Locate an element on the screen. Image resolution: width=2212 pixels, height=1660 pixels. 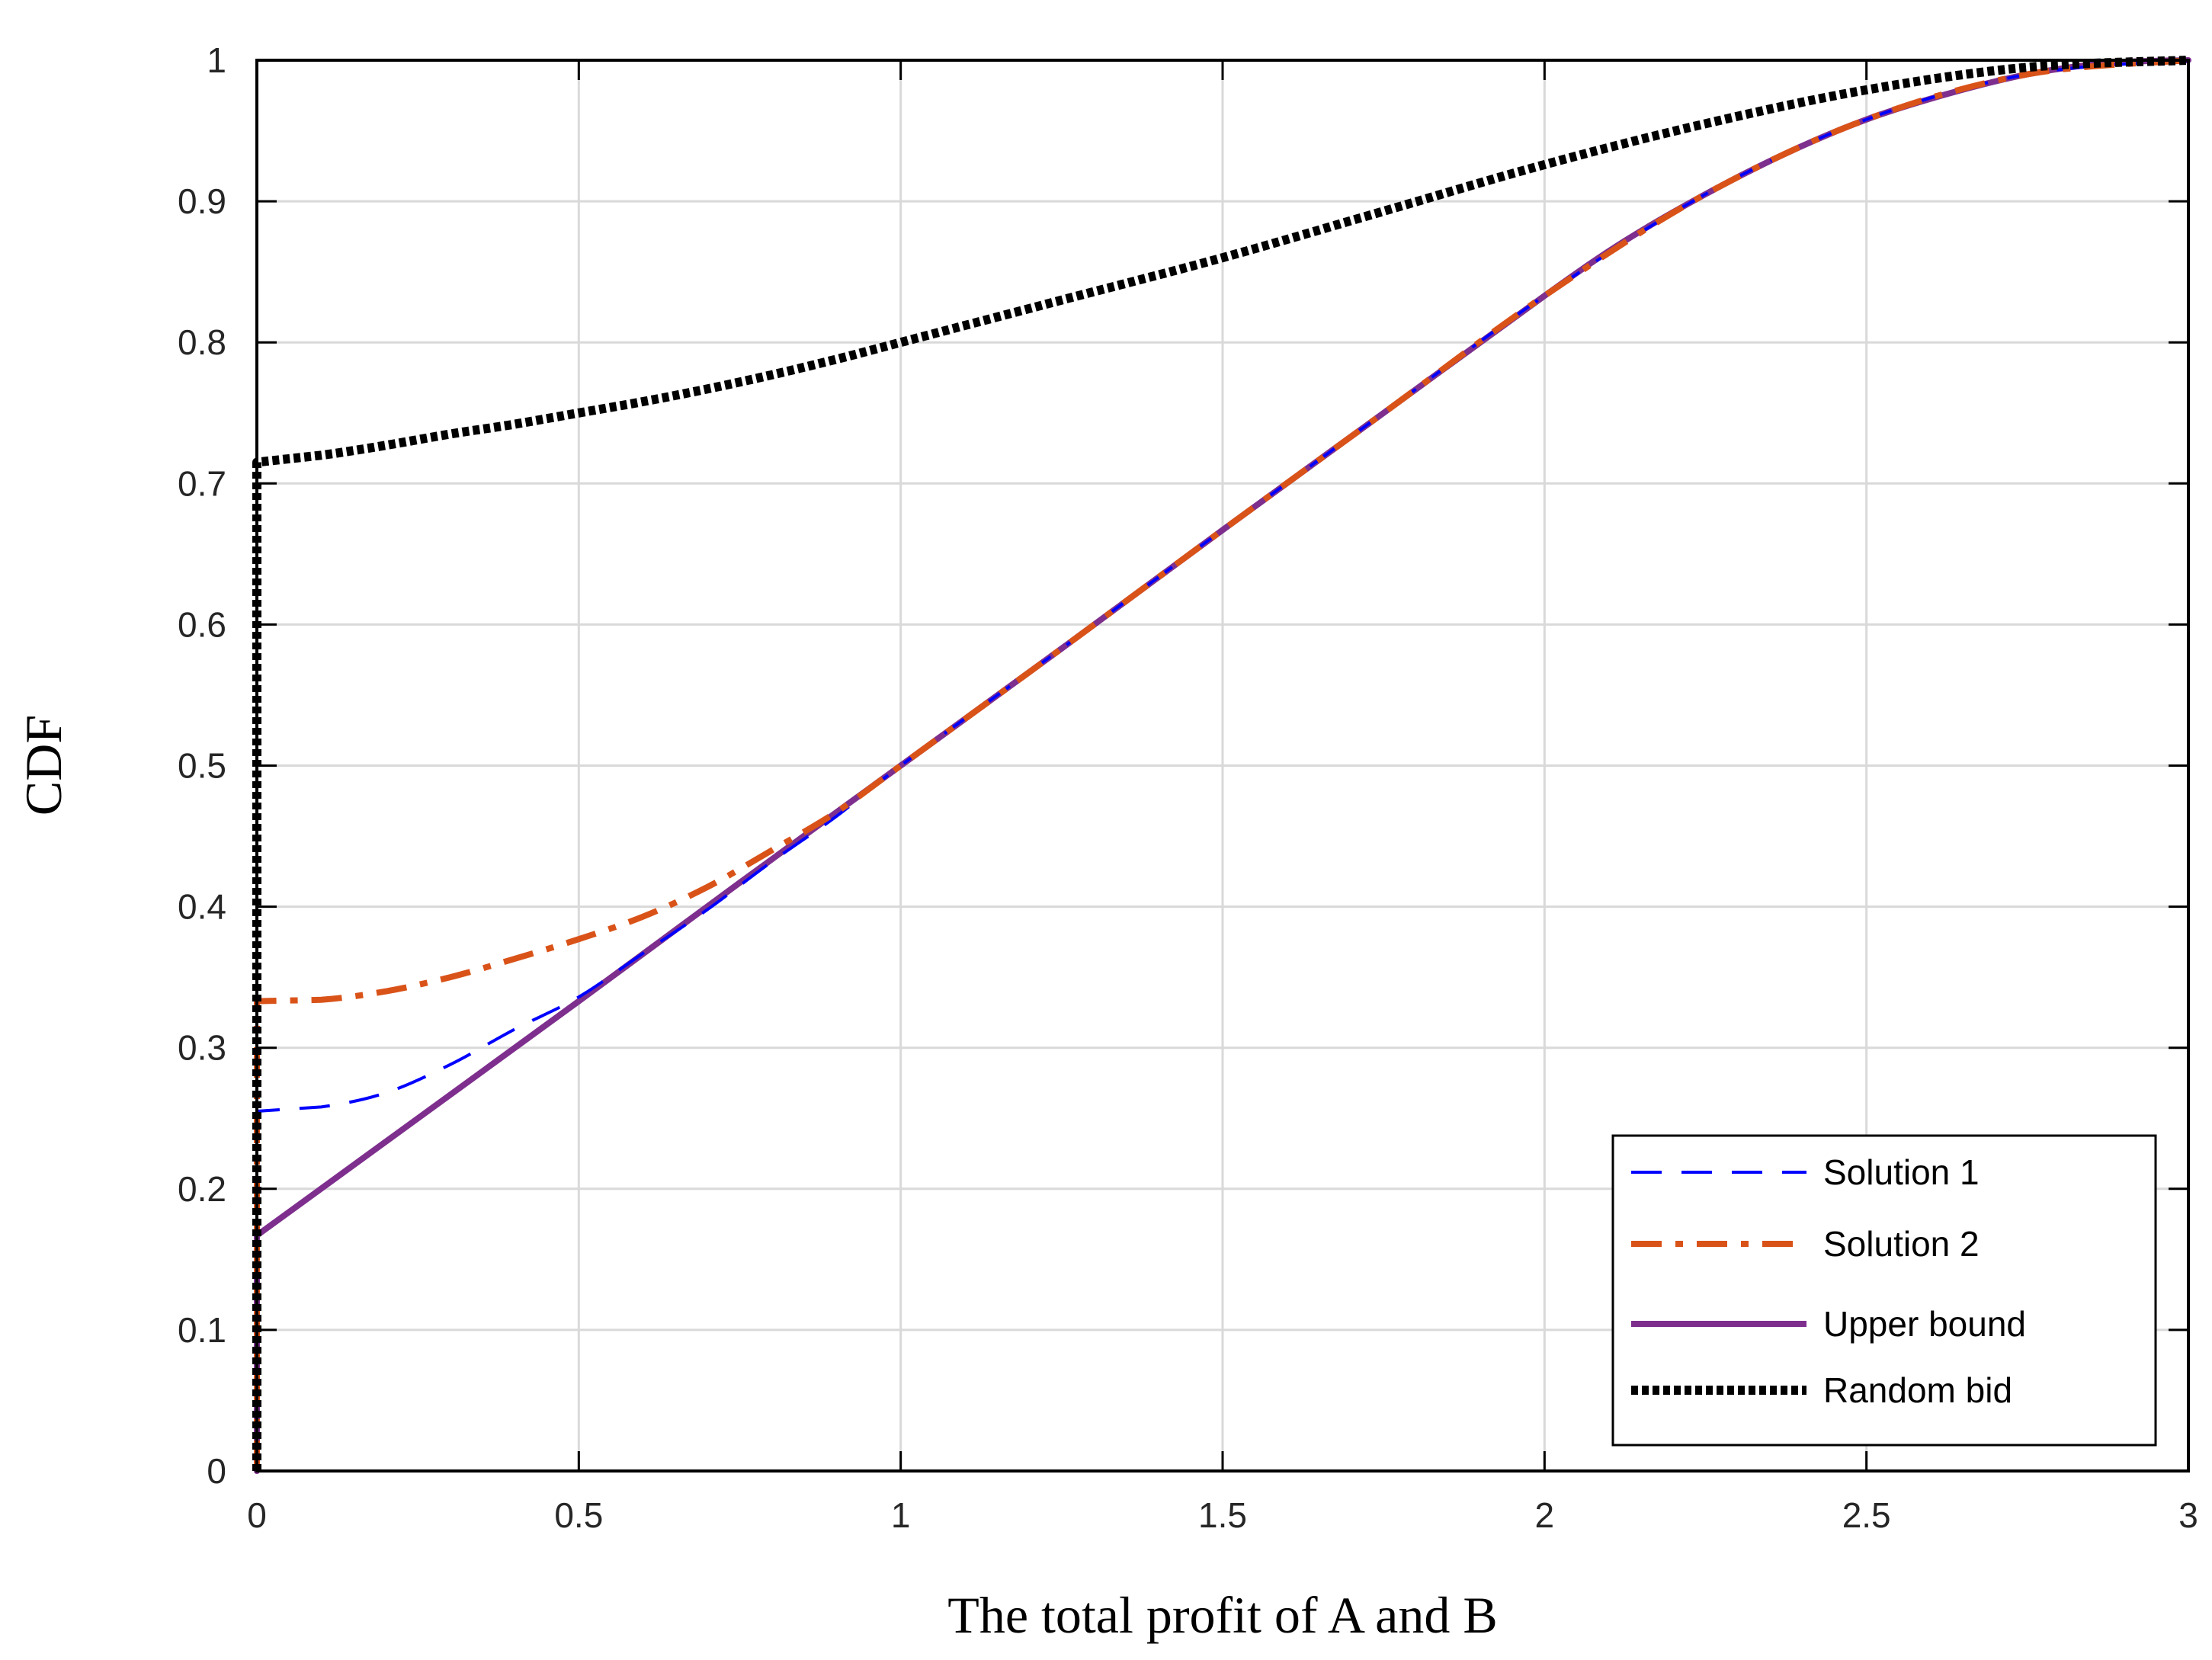
x-tick-labels: 0 0.5 1 1.5 2 2.5 3 is located at coordinates (1222, 1515).